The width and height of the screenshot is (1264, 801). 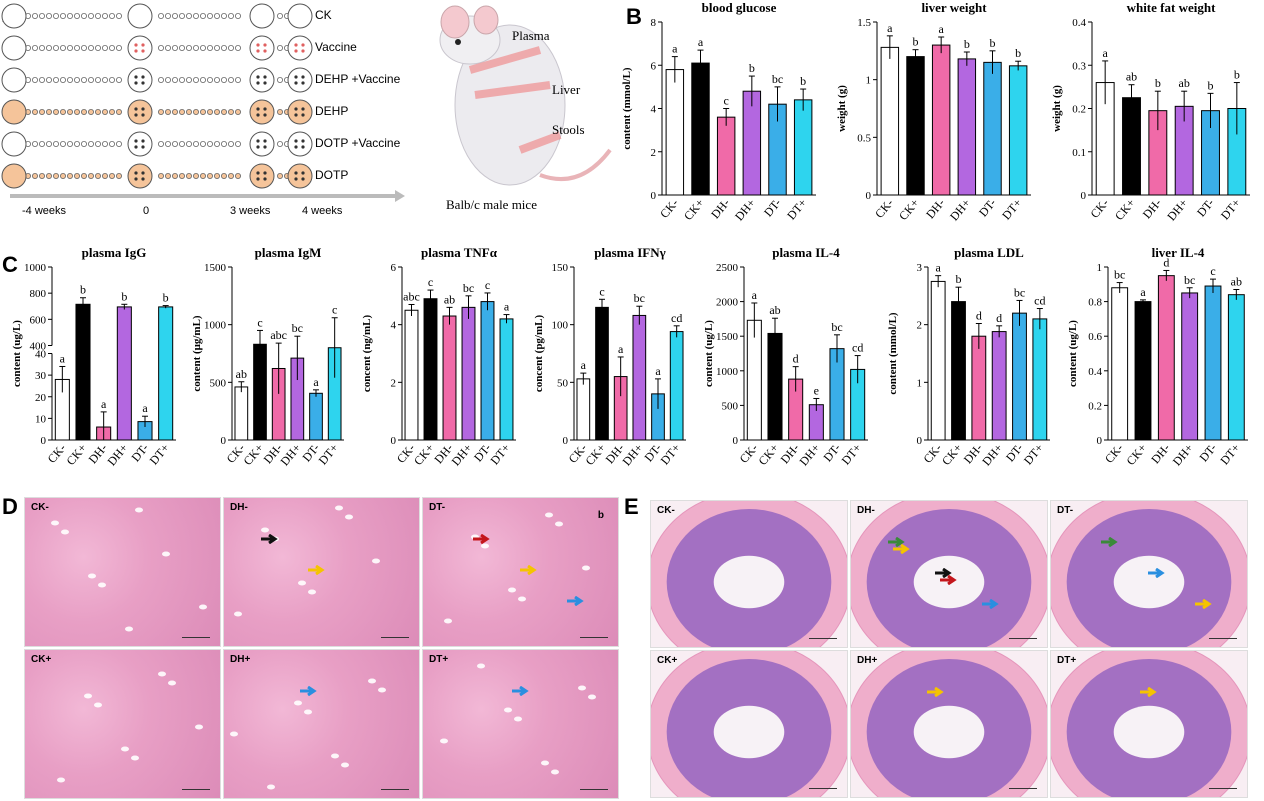 I want to click on histology-tile: CK-, so click(x=122, y=572).